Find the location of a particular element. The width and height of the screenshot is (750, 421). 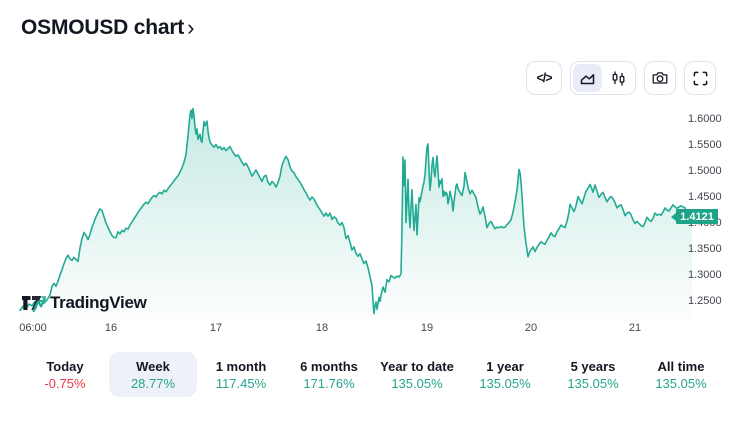

range-stat-all-time: All time 135.05% is located at coordinates (681, 374).